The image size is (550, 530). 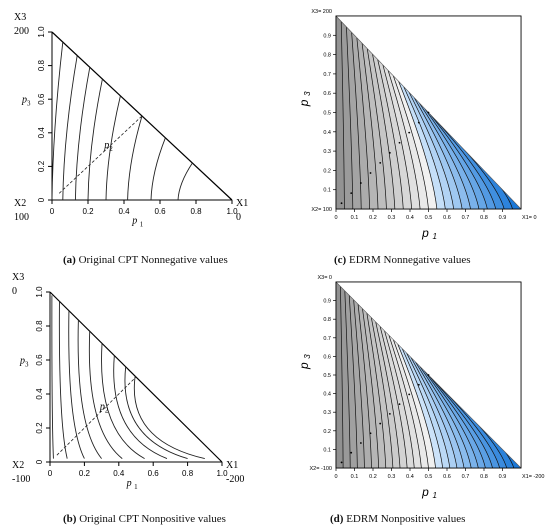 What do you see at coordinates (70, 519) in the screenshot?
I see `caption-letter: (b)` at bounding box center [70, 519].